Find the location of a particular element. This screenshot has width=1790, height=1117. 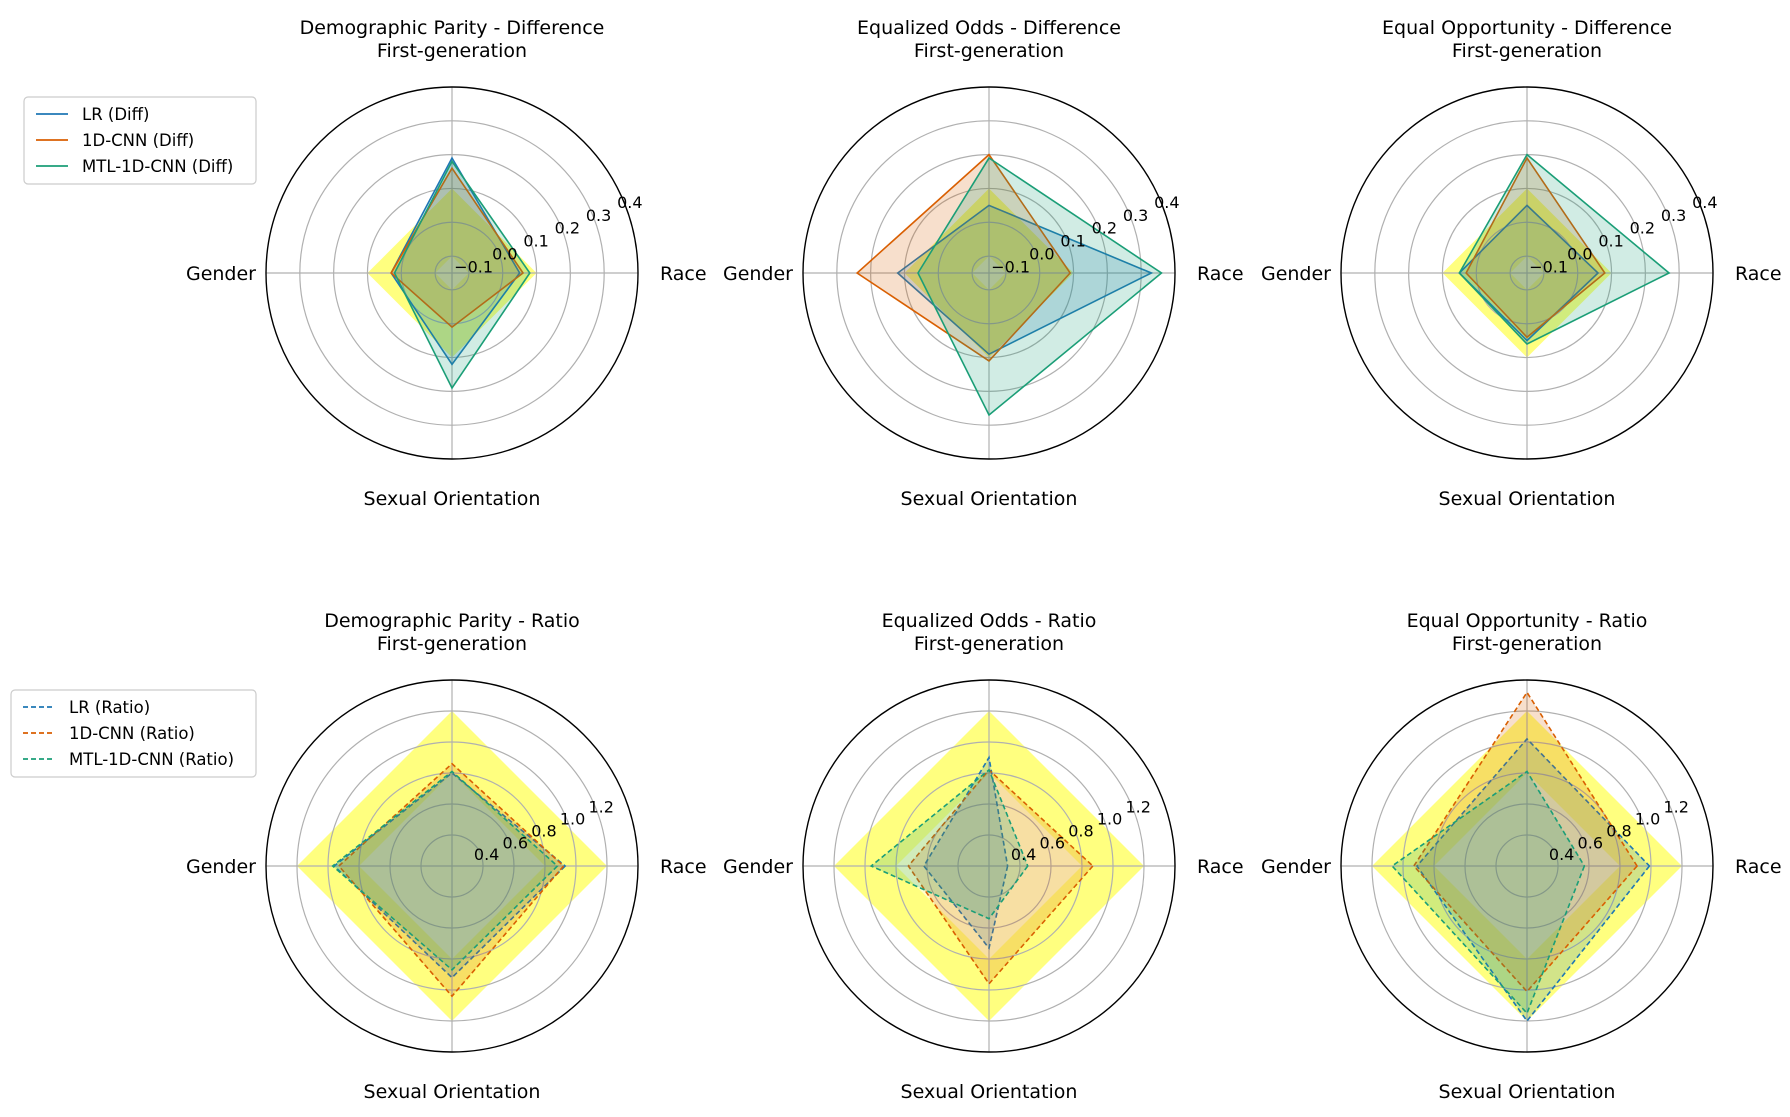

legend-label-1: LR (Ratio) is located at coordinates (109, 707).